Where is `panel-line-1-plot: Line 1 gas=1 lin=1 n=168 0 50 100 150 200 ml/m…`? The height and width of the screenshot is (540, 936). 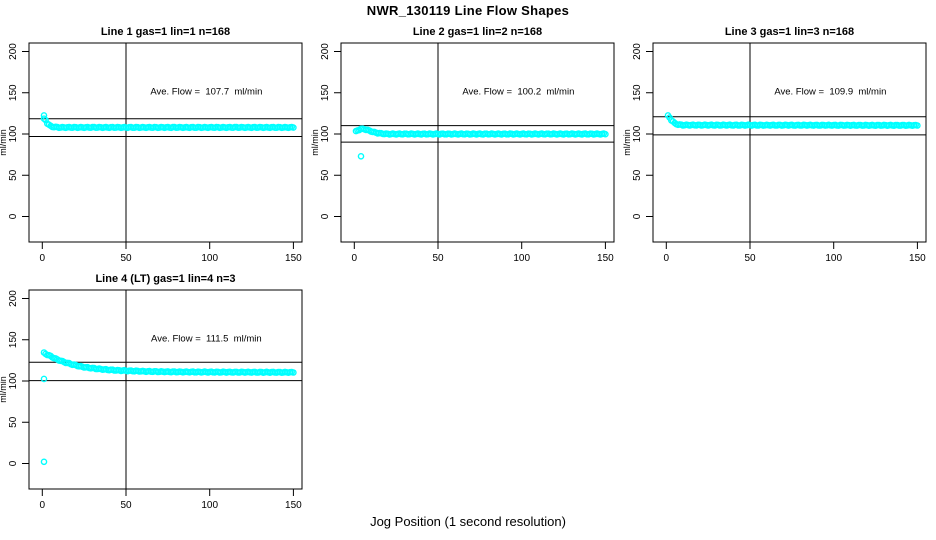 panel-line-1-plot: Line 1 gas=1 lin=1 n=168 0 50 100 150 200 ml/m… is located at coordinates (151, 145).